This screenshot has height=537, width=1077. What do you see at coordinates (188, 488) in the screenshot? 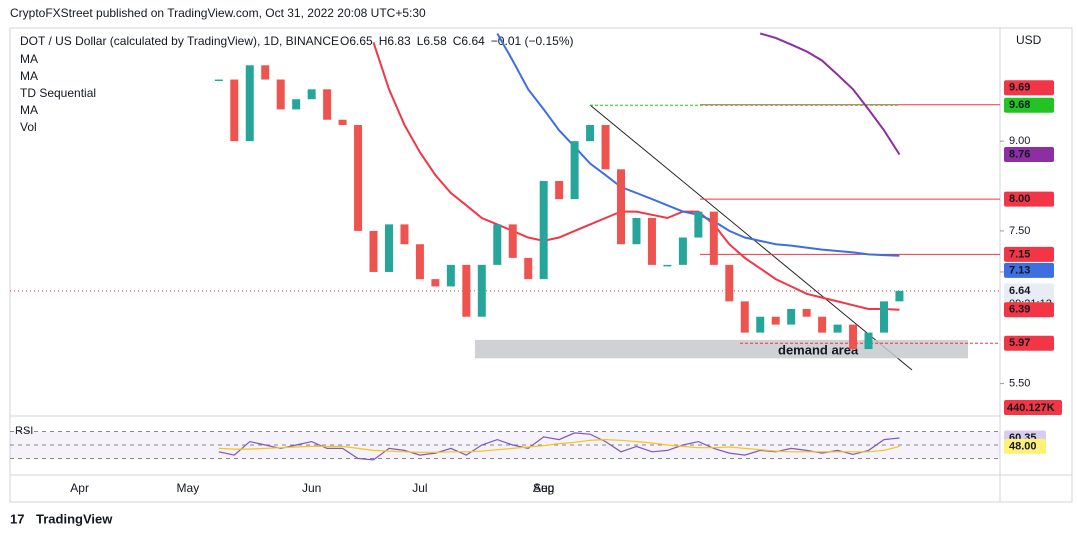
I see `x-tick-label: May` at bounding box center [188, 488].